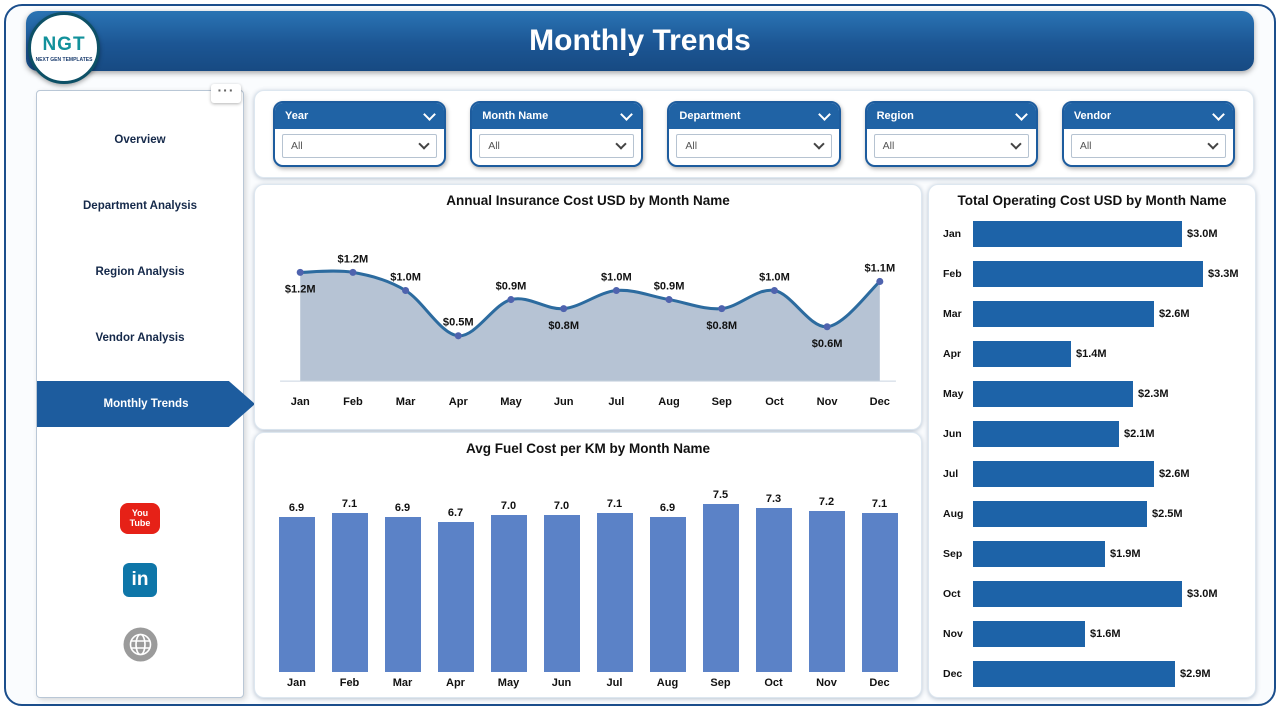  What do you see at coordinates (1092, 116) in the screenshot?
I see `slicer-label: Vendor` at bounding box center [1092, 116].